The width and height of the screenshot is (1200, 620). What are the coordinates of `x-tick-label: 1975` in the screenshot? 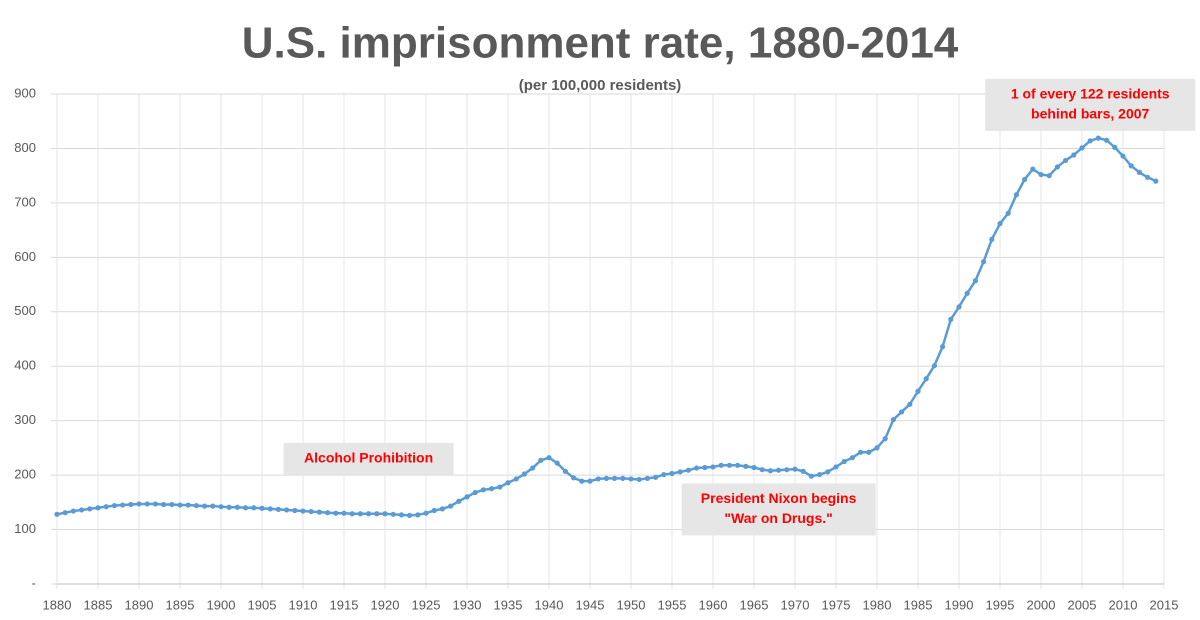 It's located at (836, 604).